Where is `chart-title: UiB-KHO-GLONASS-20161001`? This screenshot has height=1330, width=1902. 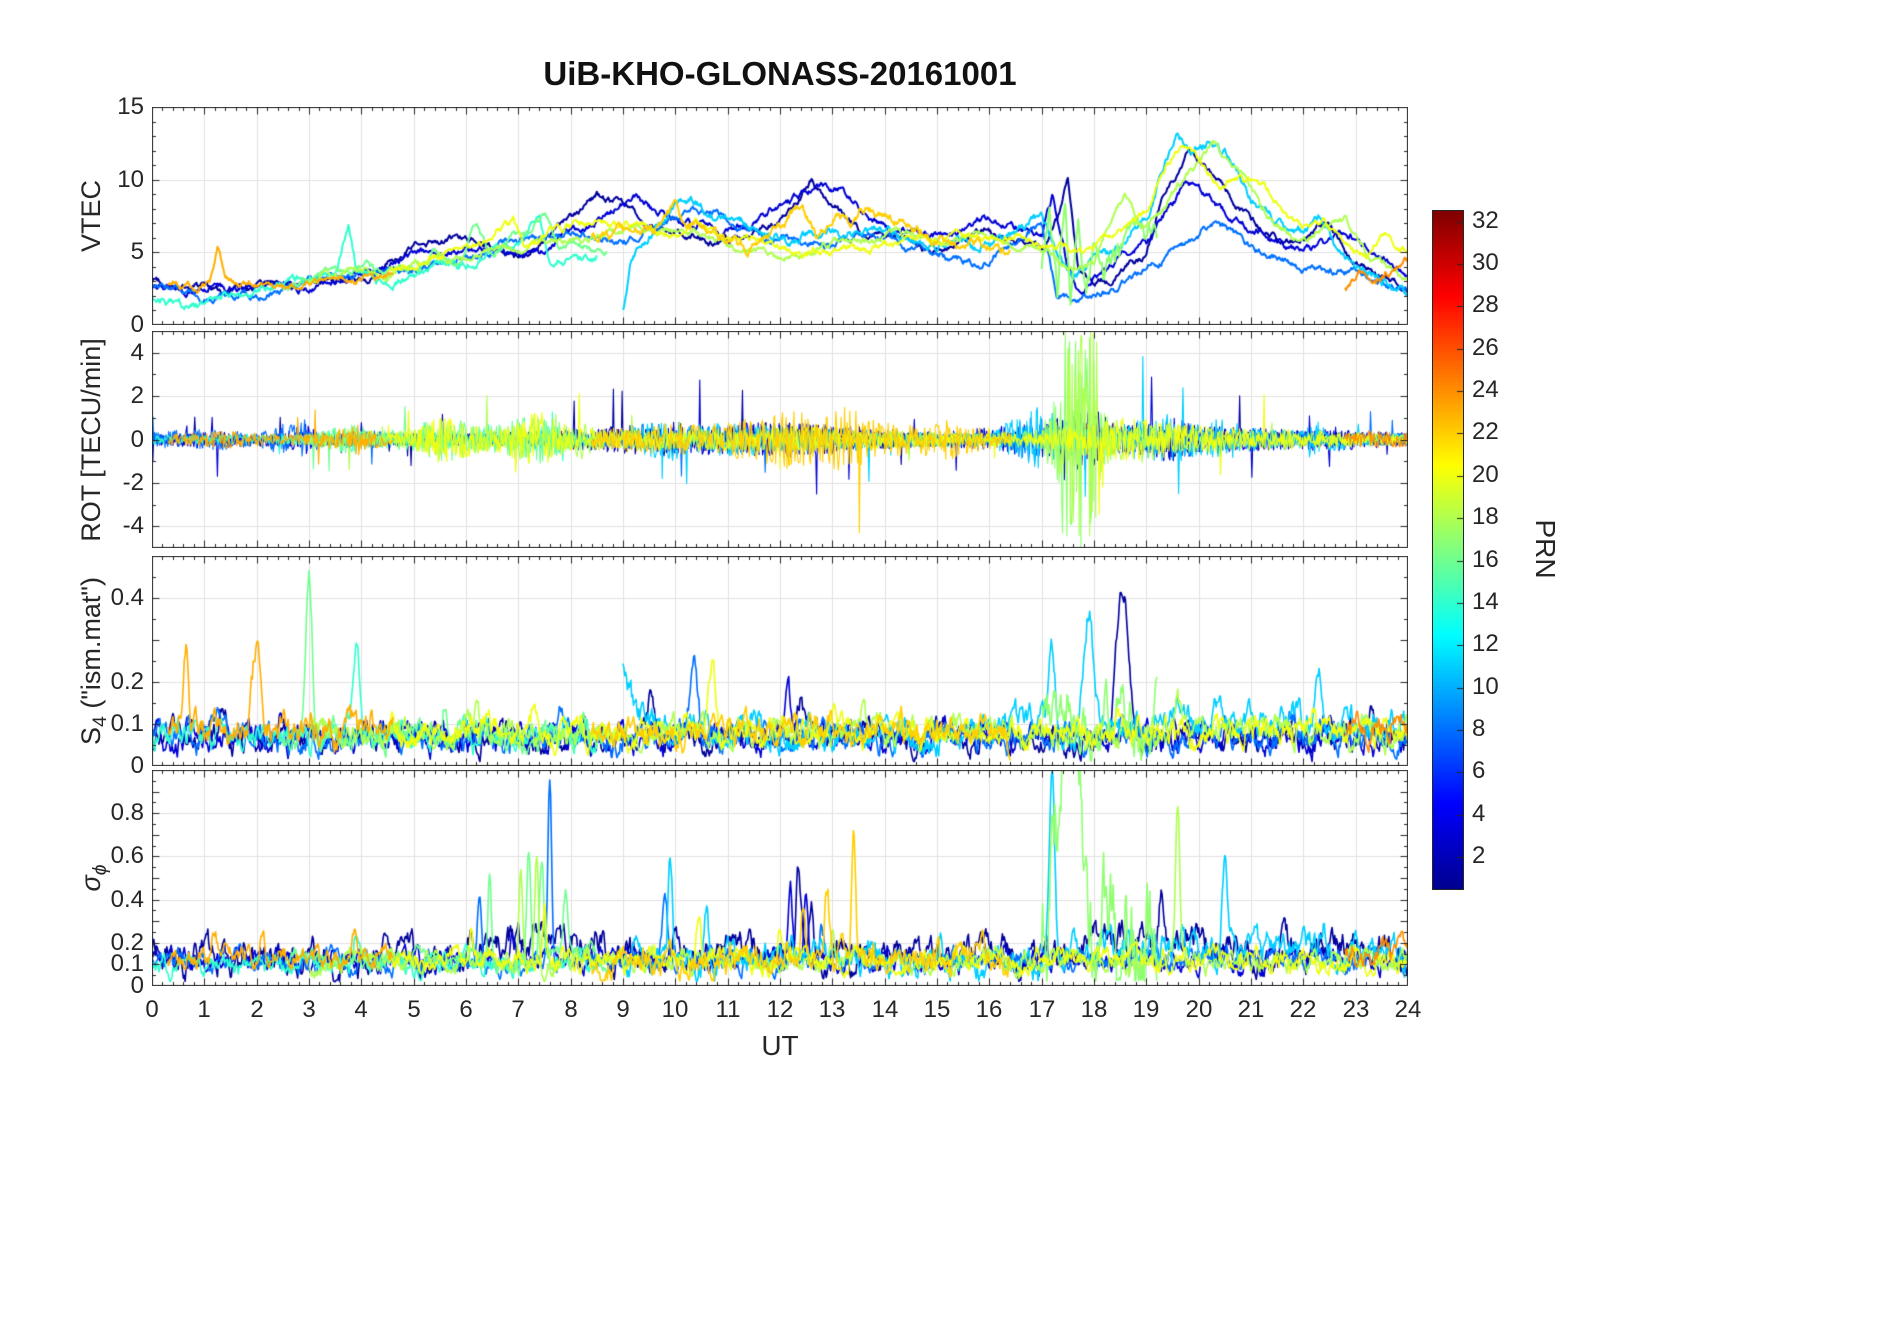
chart-title: UiB-KHO-GLONASS-20161001 is located at coordinates (780, 73).